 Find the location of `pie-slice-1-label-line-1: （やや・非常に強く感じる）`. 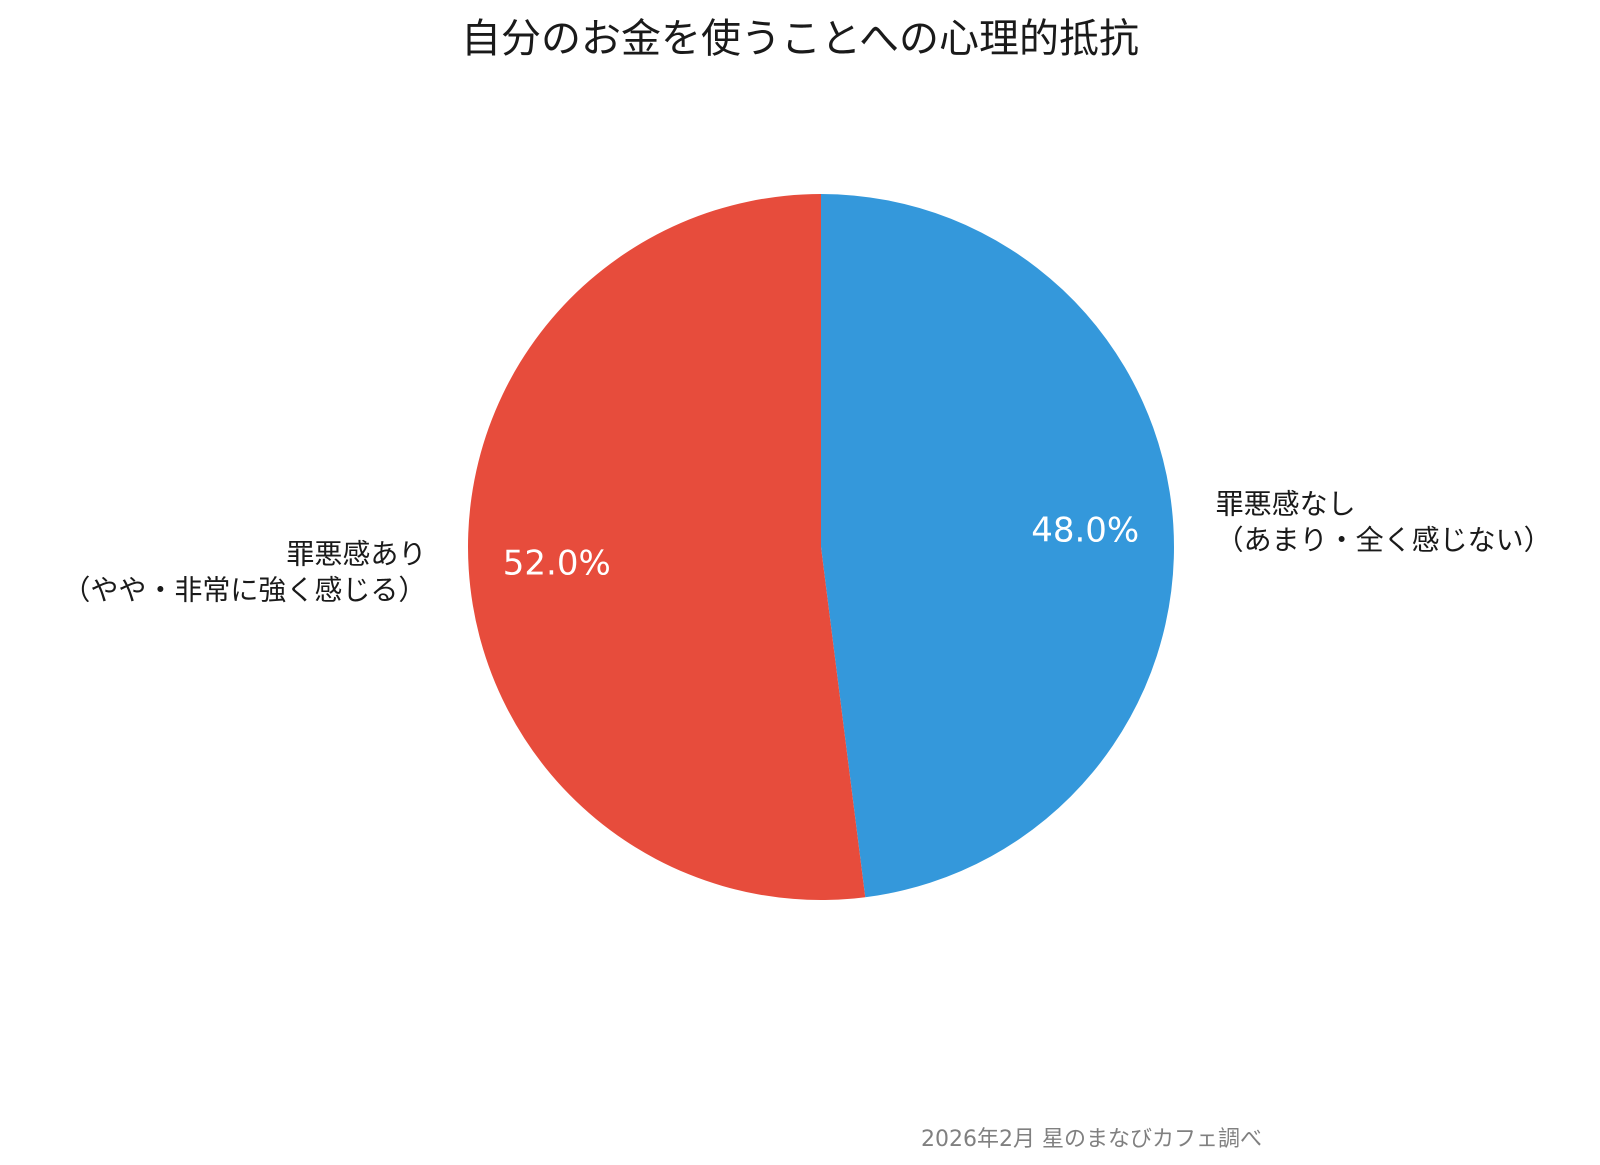

pie-slice-1-label-line-1: （やや・非常に強く感じる） is located at coordinates (244, 589).